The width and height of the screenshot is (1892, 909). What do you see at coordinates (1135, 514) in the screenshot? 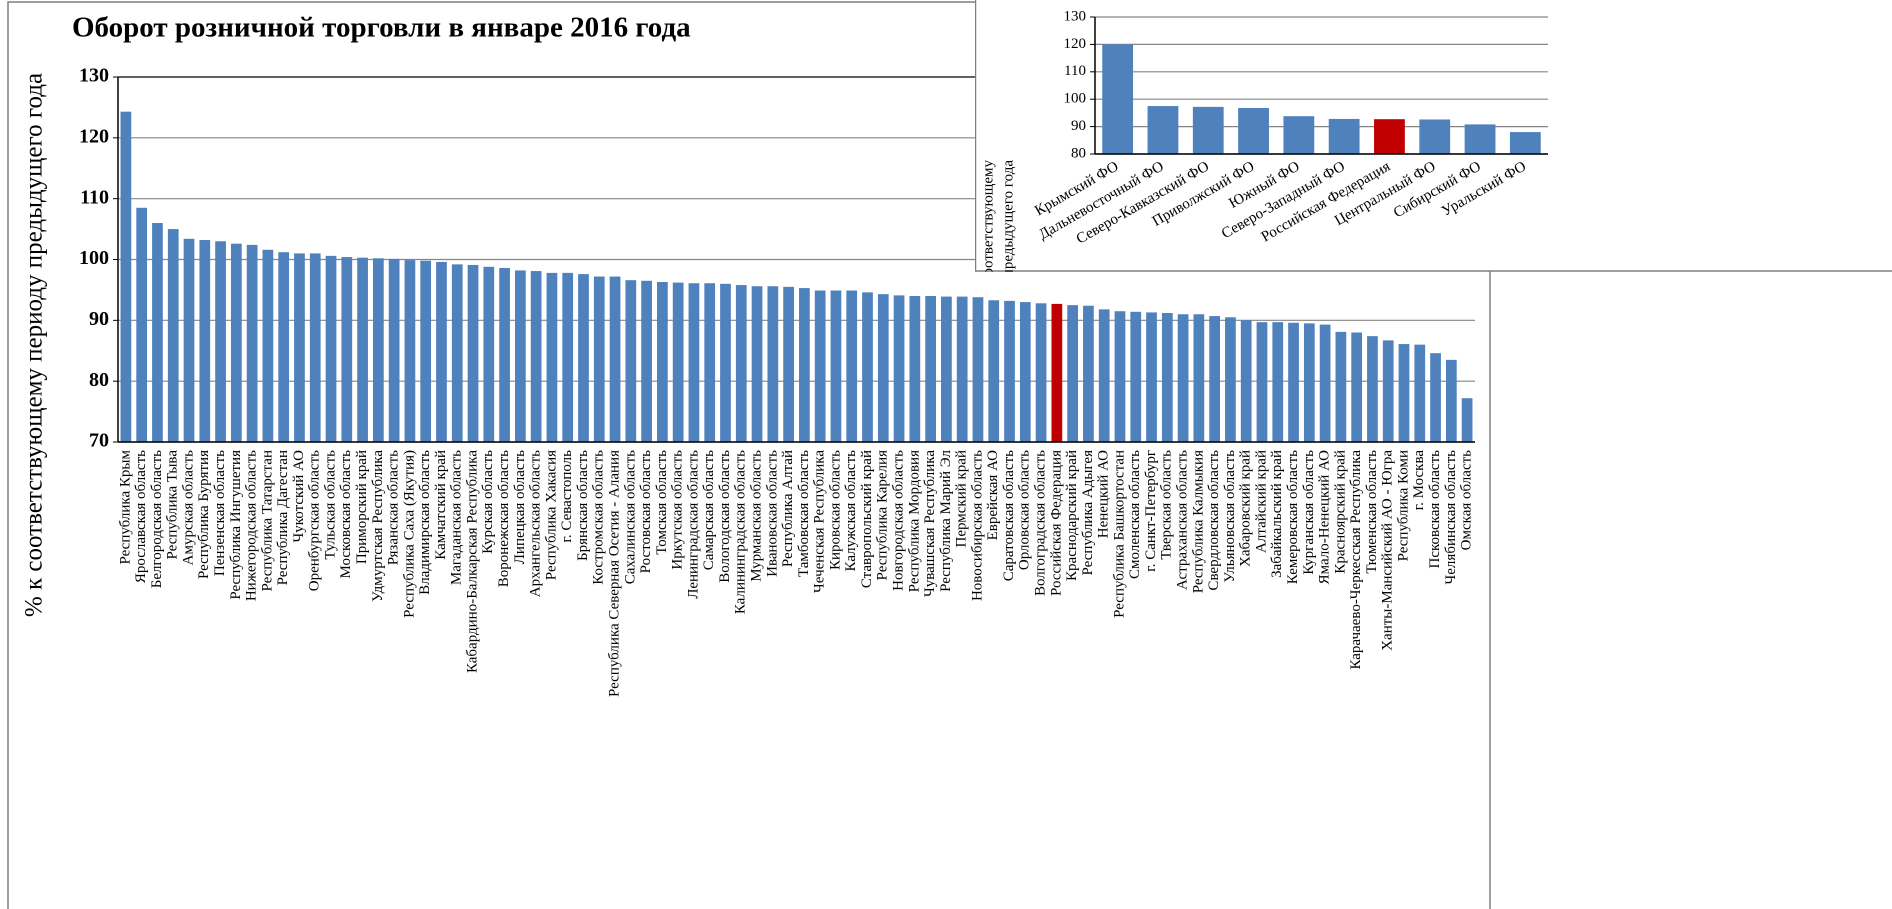
I see `x-tick-label: Смоленская область` at bounding box center [1135, 514].